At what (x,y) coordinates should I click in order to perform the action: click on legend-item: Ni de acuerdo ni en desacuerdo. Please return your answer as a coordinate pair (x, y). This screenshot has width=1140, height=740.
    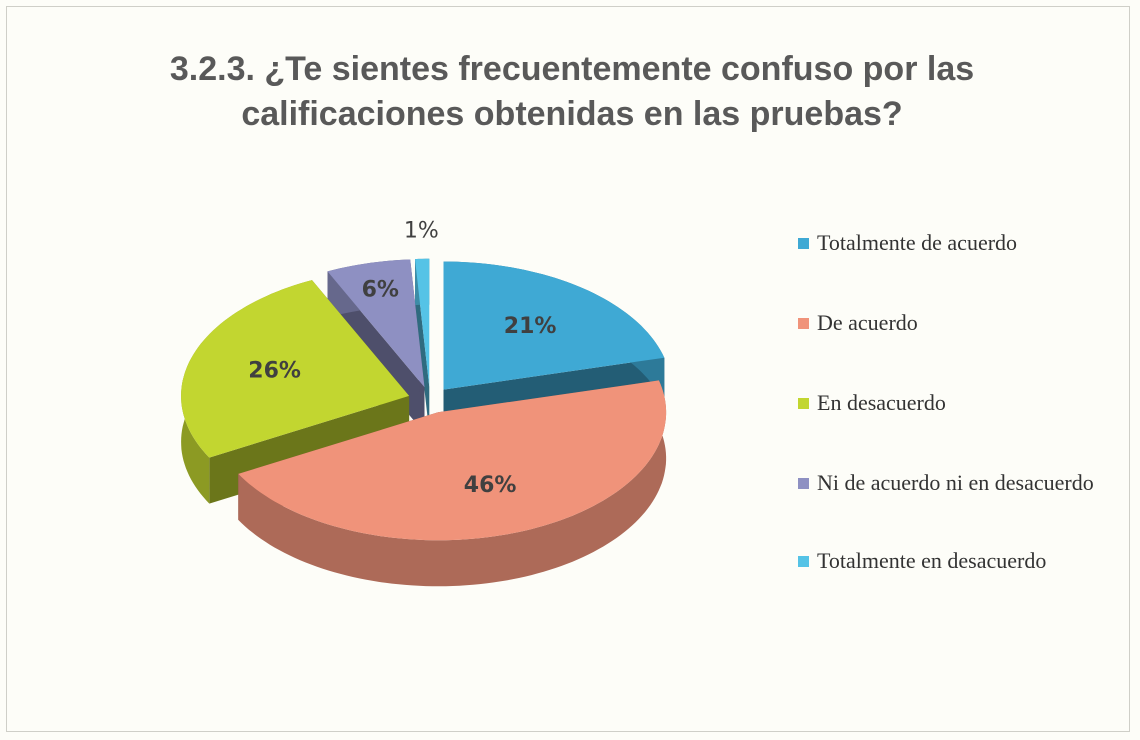
    Looking at the image, I should click on (948, 483).